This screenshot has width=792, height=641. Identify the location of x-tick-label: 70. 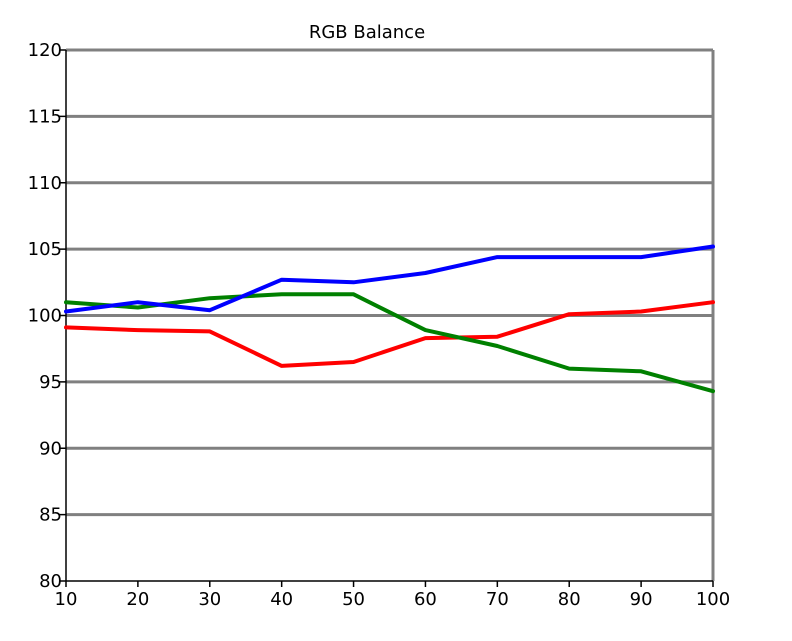
(497, 599).